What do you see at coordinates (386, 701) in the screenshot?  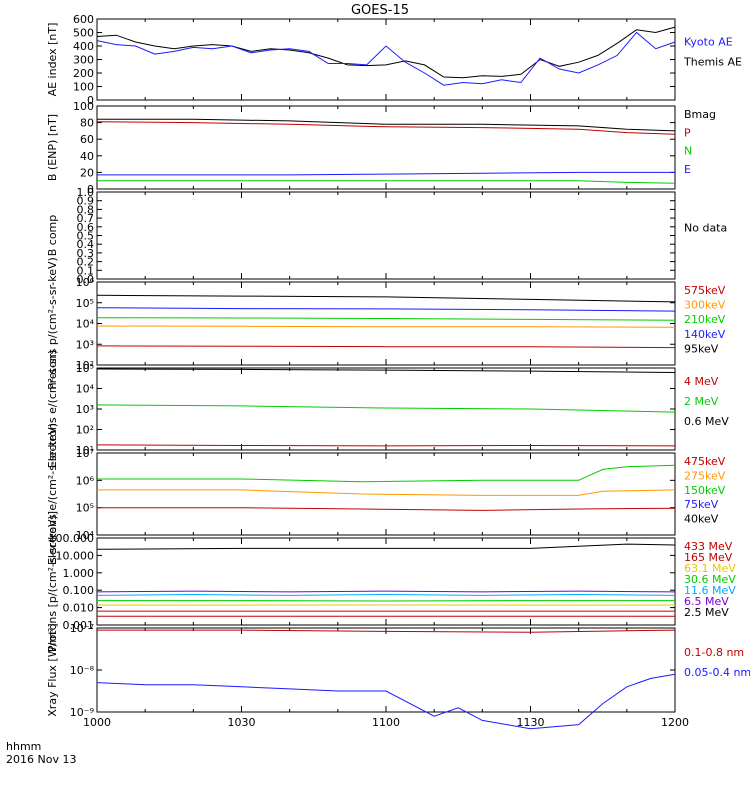 I see `series-0-05-0-4-nm` at bounding box center [386, 701].